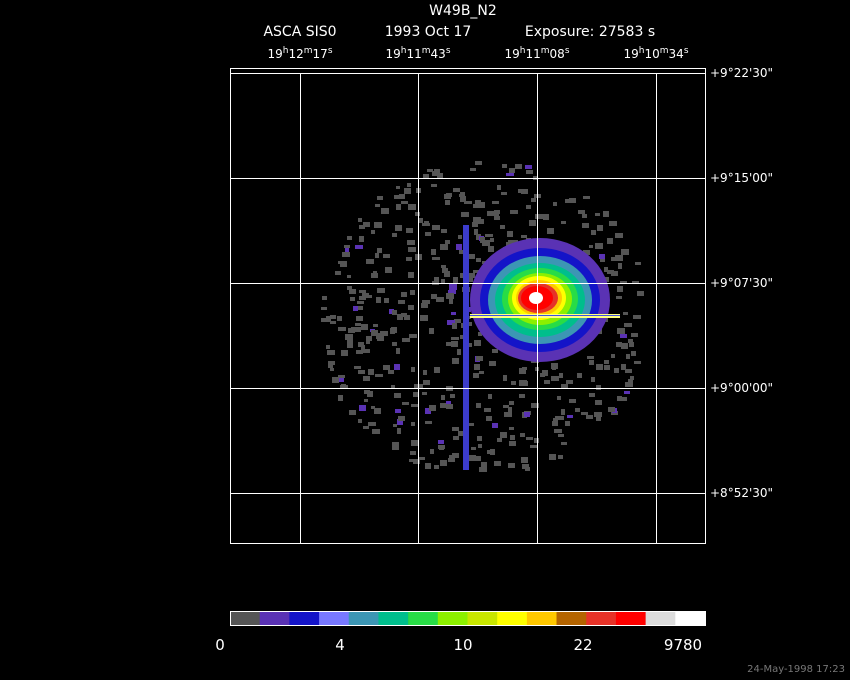 This screenshot has height=680, width=850. Describe the element at coordinates (651, 54) in the screenshot. I see `ra-number: 10` at that location.